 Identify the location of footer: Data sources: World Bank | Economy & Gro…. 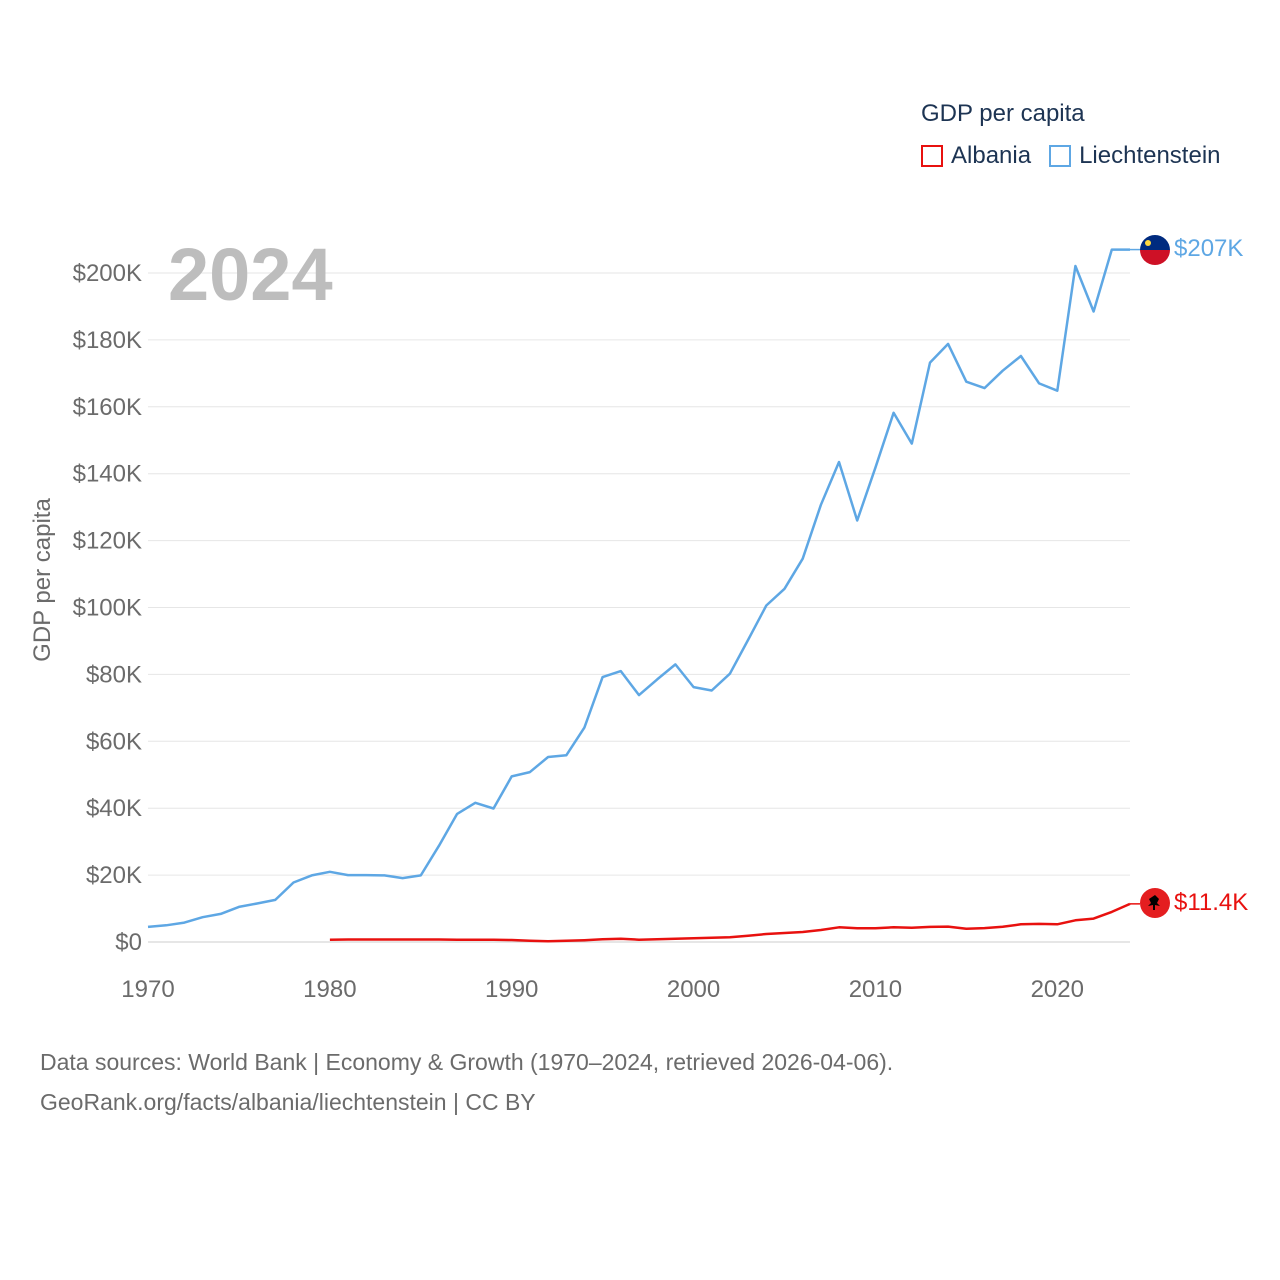
(466, 1082).